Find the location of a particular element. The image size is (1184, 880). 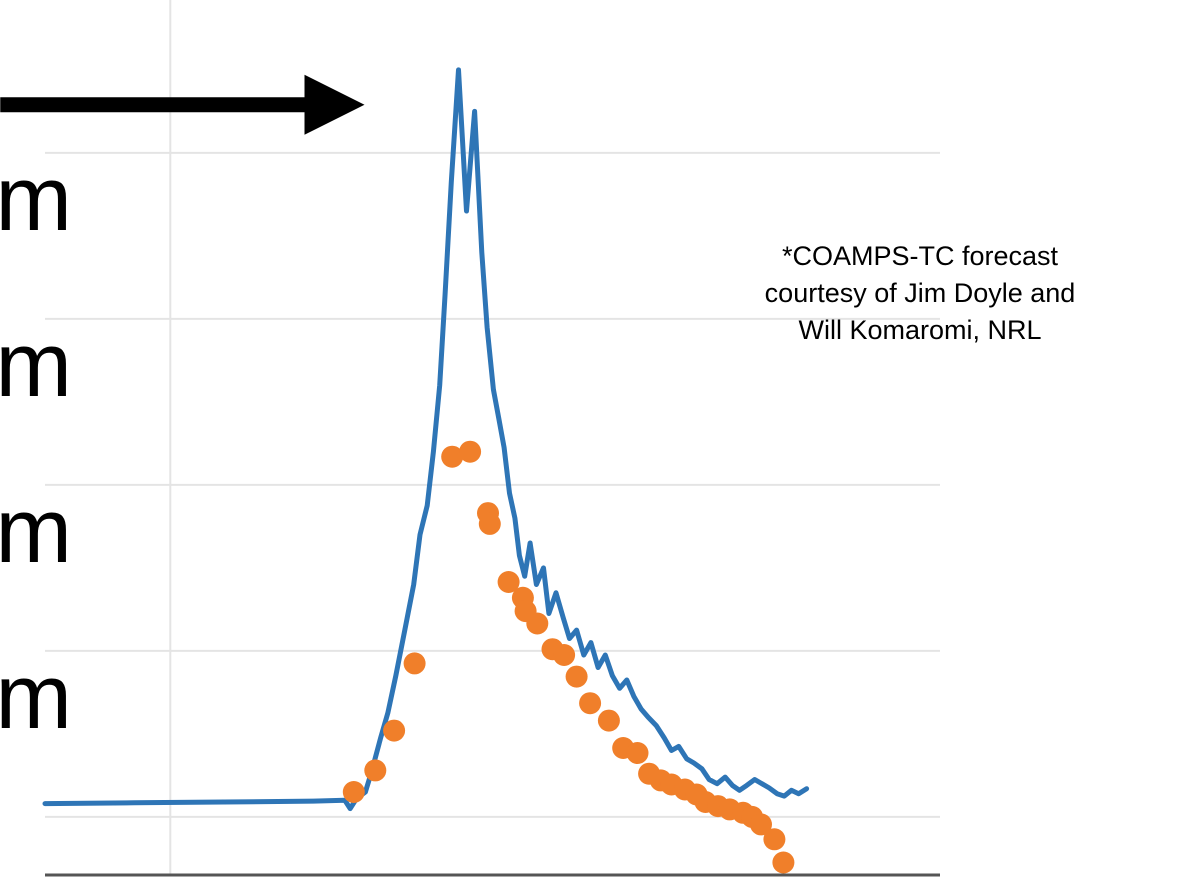

arrow-annotation is located at coordinates (182, 104).